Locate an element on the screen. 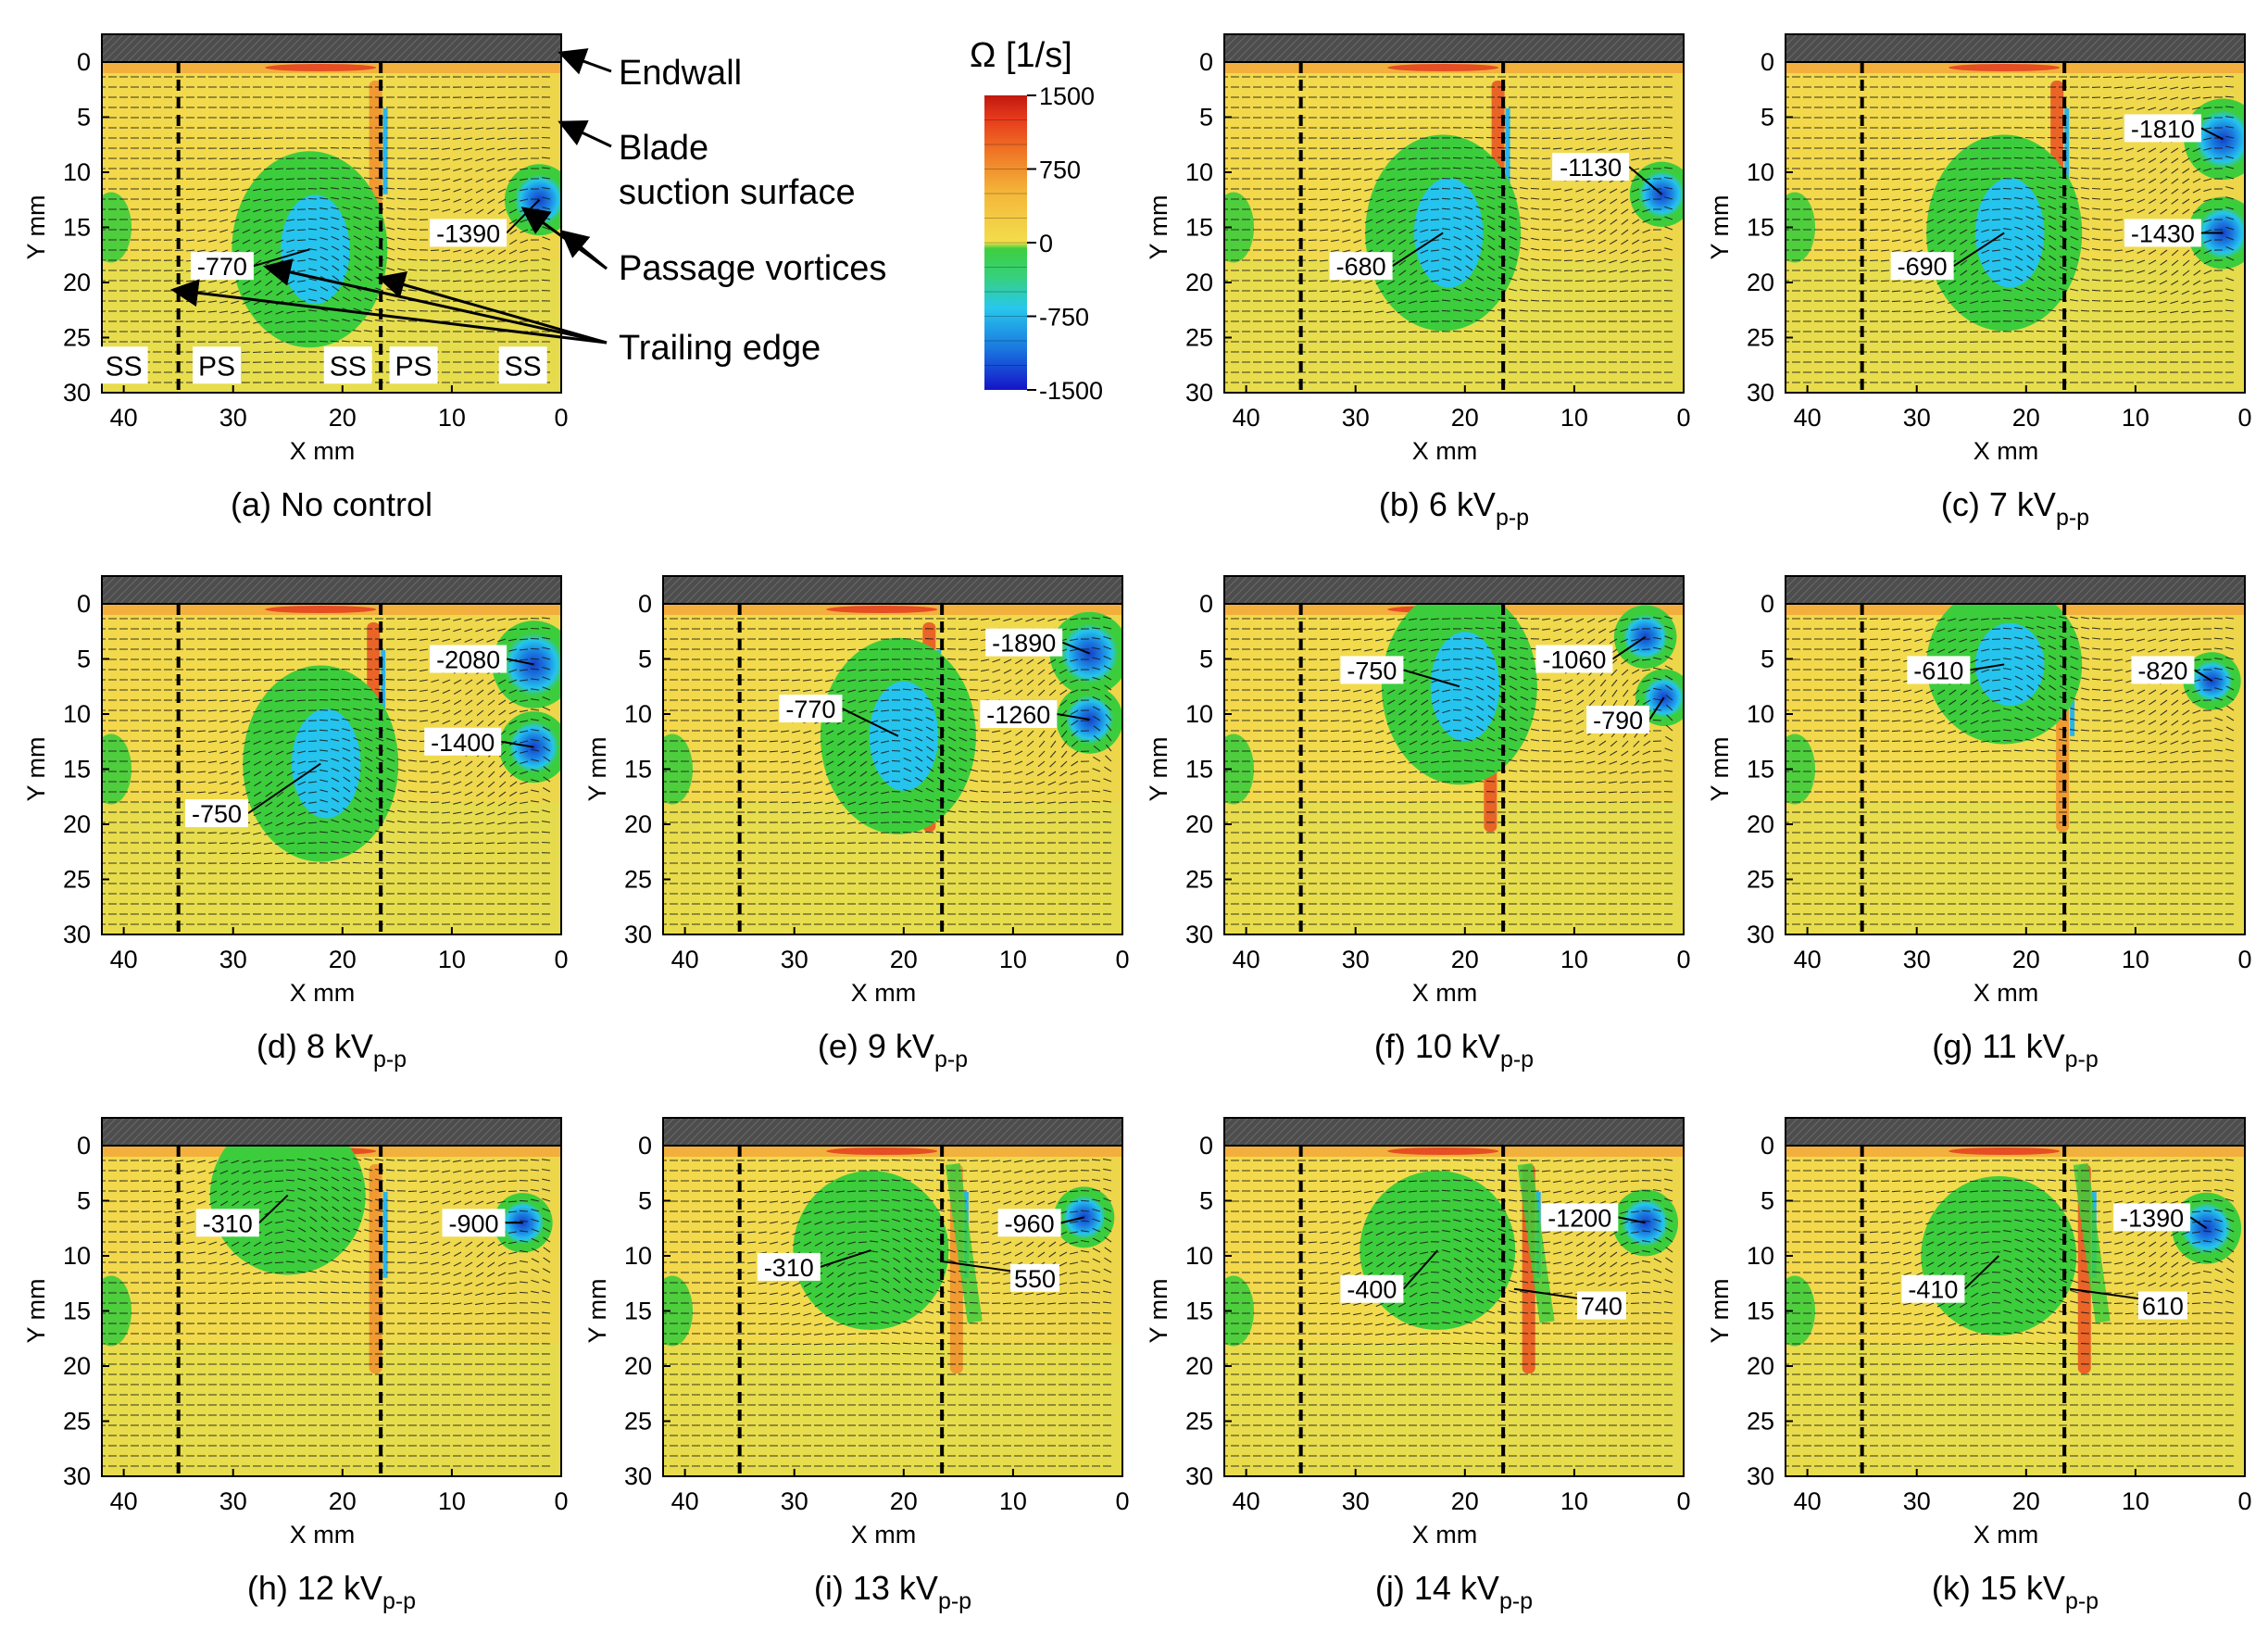 Image resolution: width=2268 pixels, height=1630 pixels. panel-caption: (d) 8 kVp-p is located at coordinates (332, 1049).